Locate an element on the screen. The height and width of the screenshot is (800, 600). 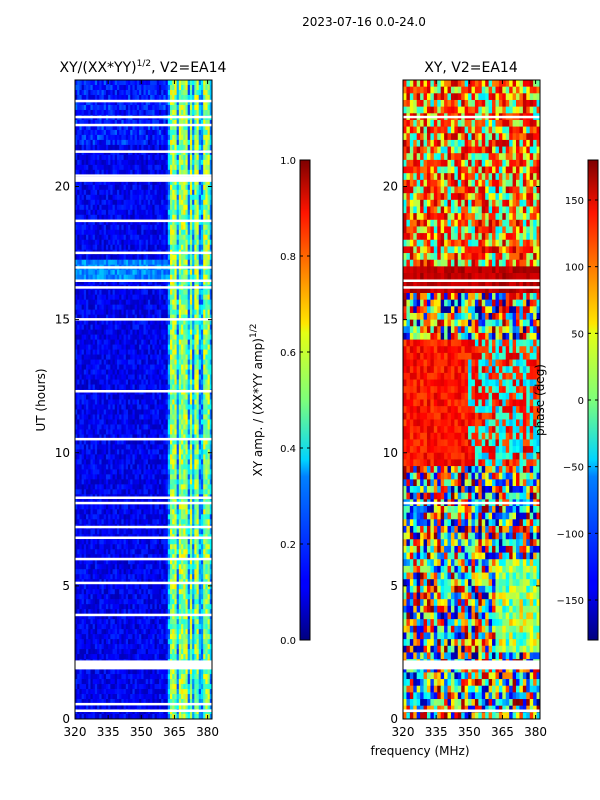
phase-ytick-label: 15 is located at coordinates (390, 320).